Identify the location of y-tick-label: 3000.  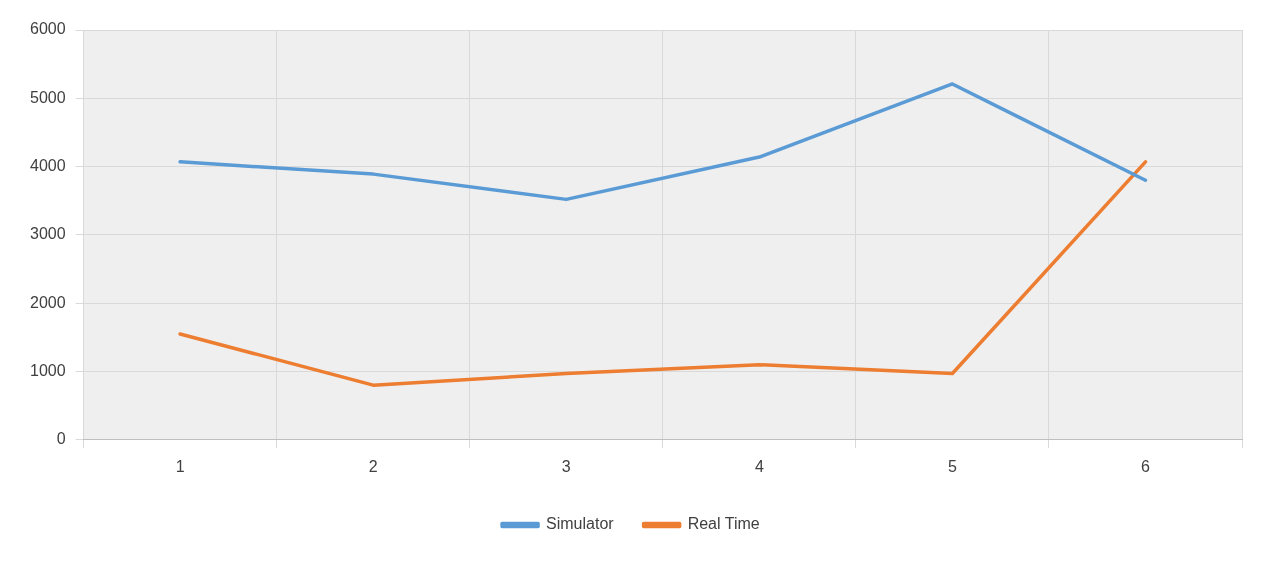
(48, 234).